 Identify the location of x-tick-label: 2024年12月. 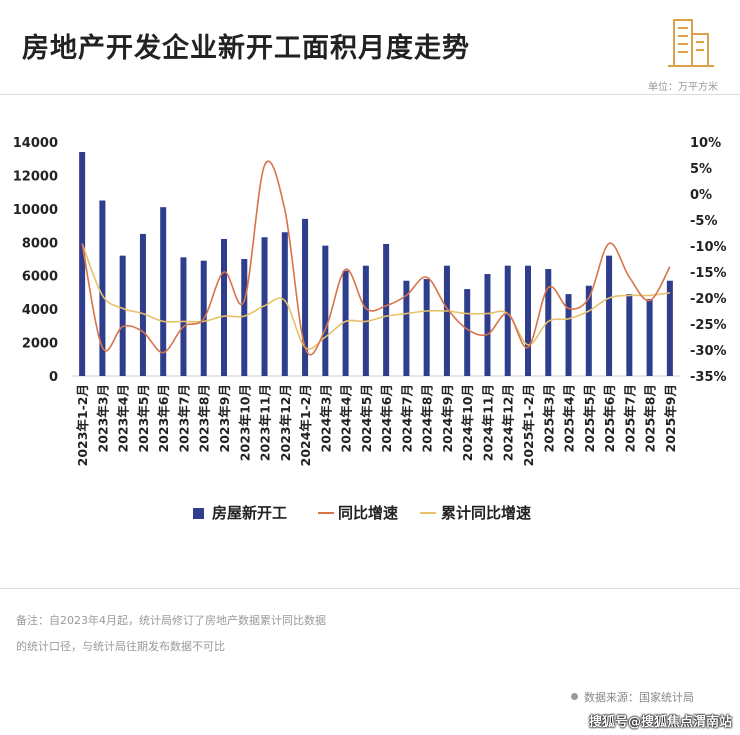
(508, 422).